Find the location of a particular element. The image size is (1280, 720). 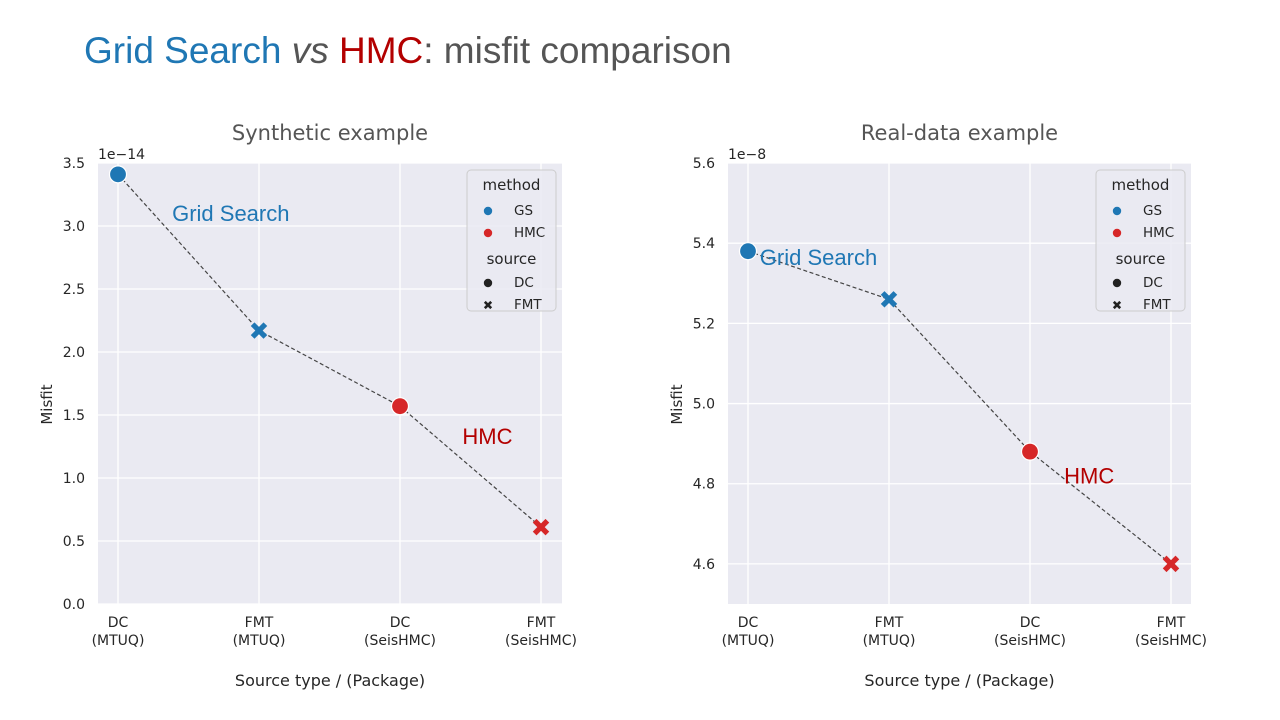

y-tick-label: 5.6 is located at coordinates (704, 164).